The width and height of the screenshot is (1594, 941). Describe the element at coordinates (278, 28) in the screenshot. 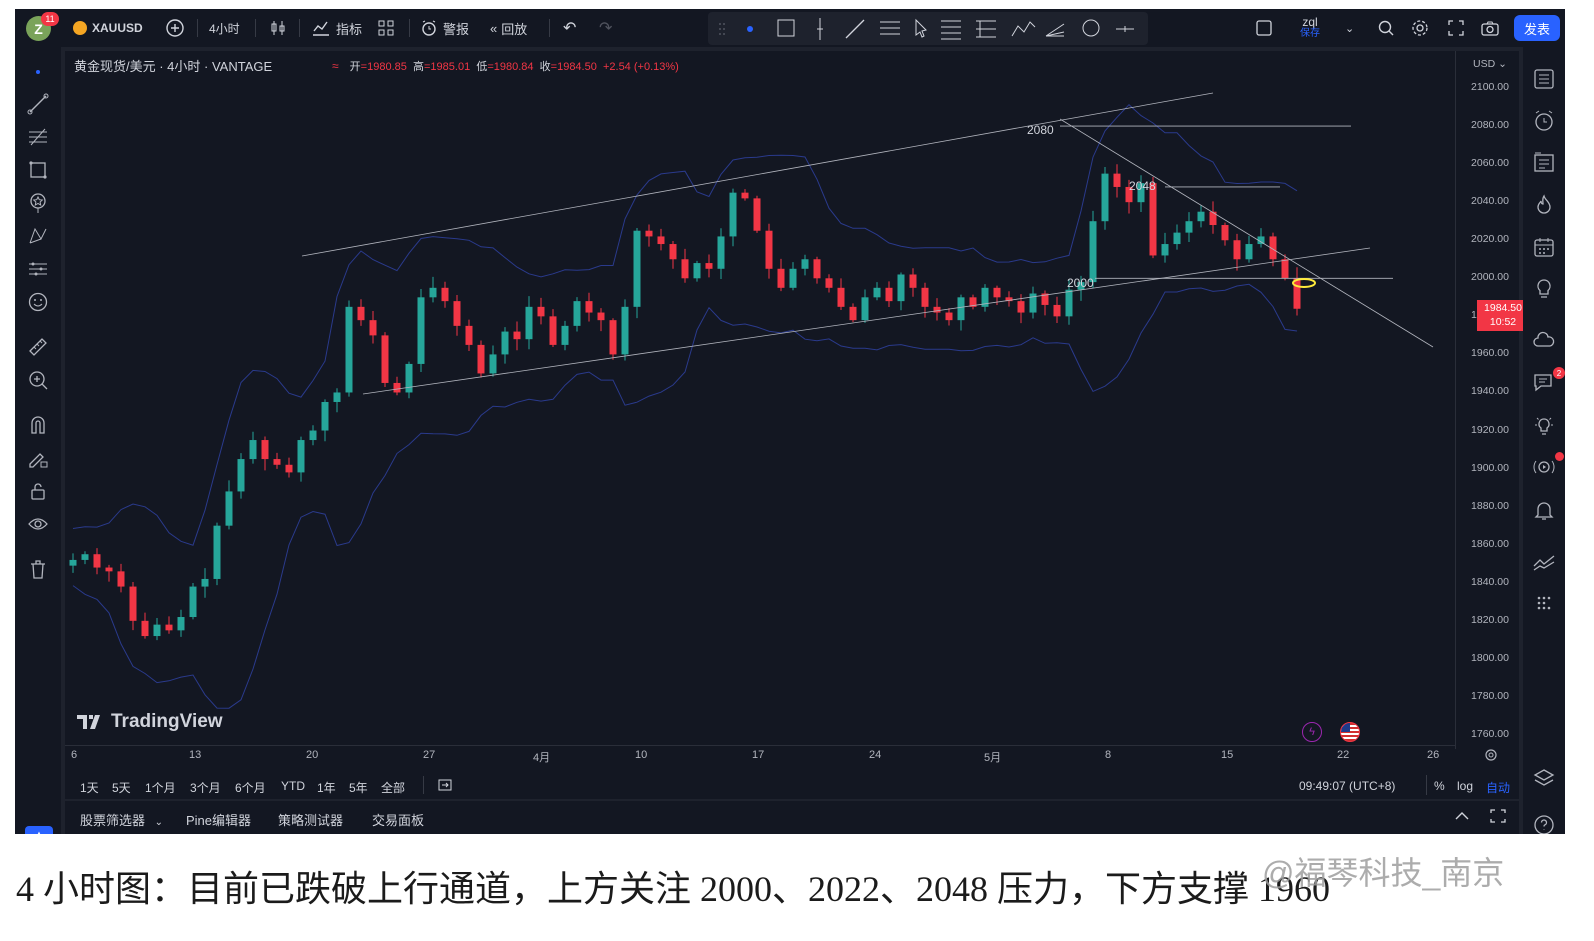

I see `chart-type-button` at that location.